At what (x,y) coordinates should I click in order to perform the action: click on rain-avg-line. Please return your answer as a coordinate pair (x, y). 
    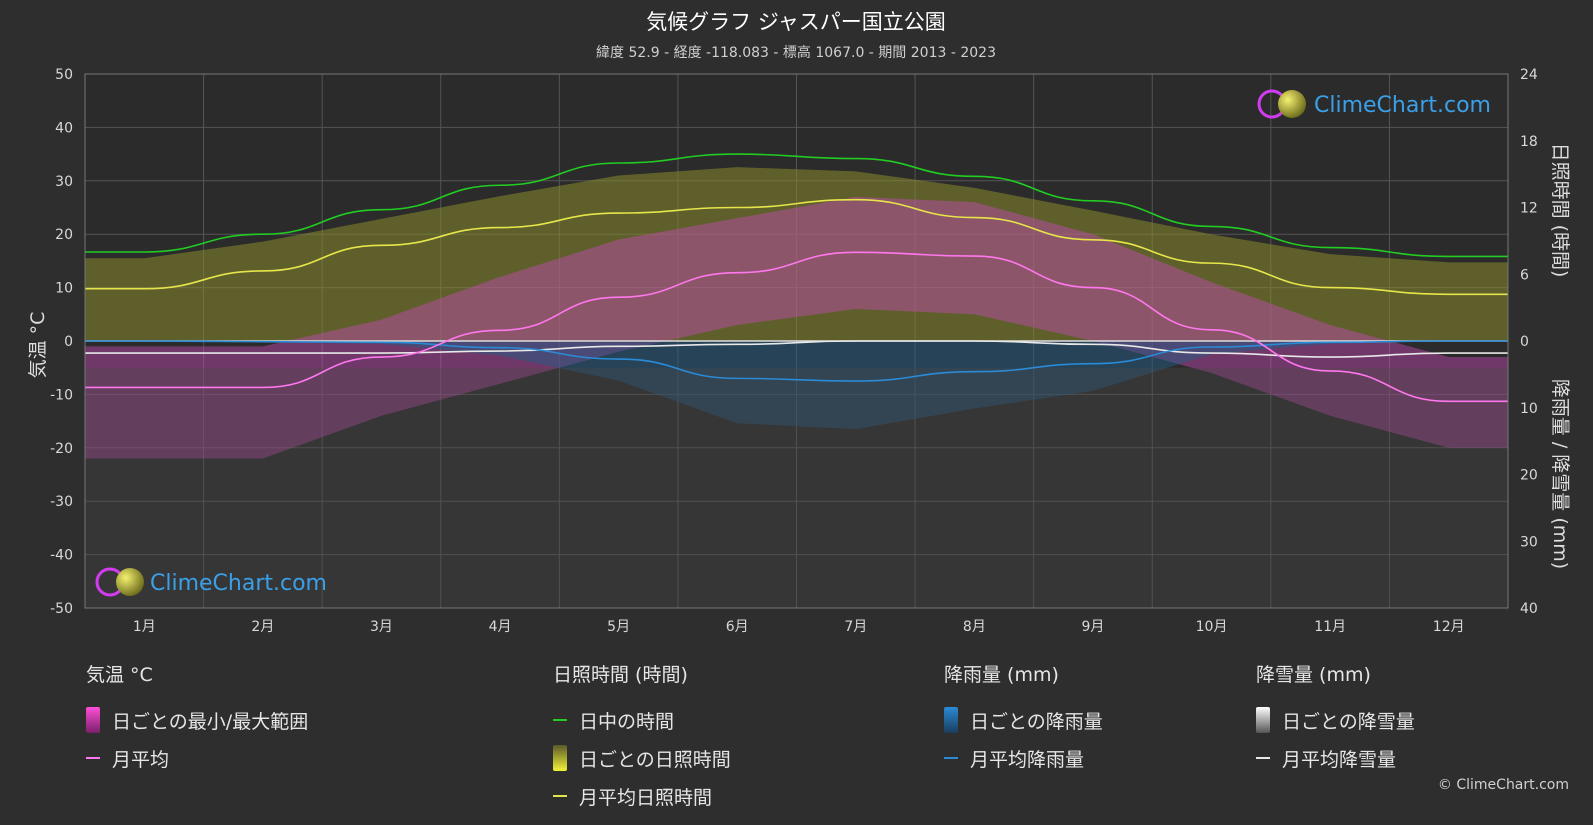
    Looking at the image, I should click on (796, 361).